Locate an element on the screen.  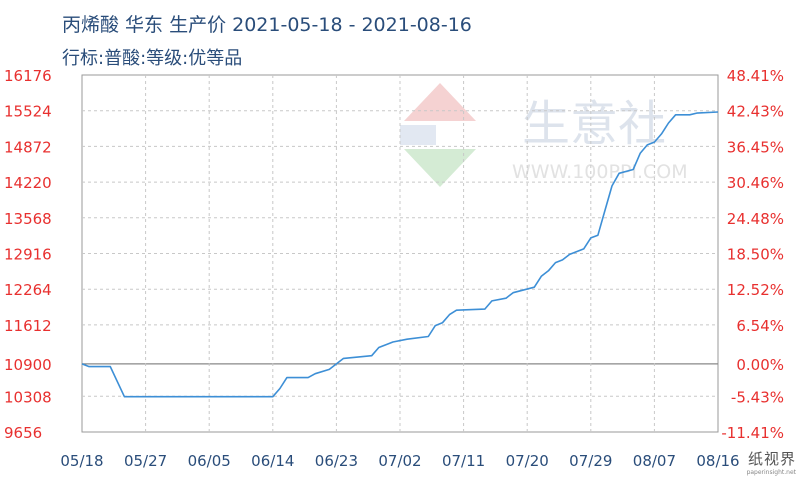
y-right-tick-label: 48.41% is located at coordinates (755, 76).